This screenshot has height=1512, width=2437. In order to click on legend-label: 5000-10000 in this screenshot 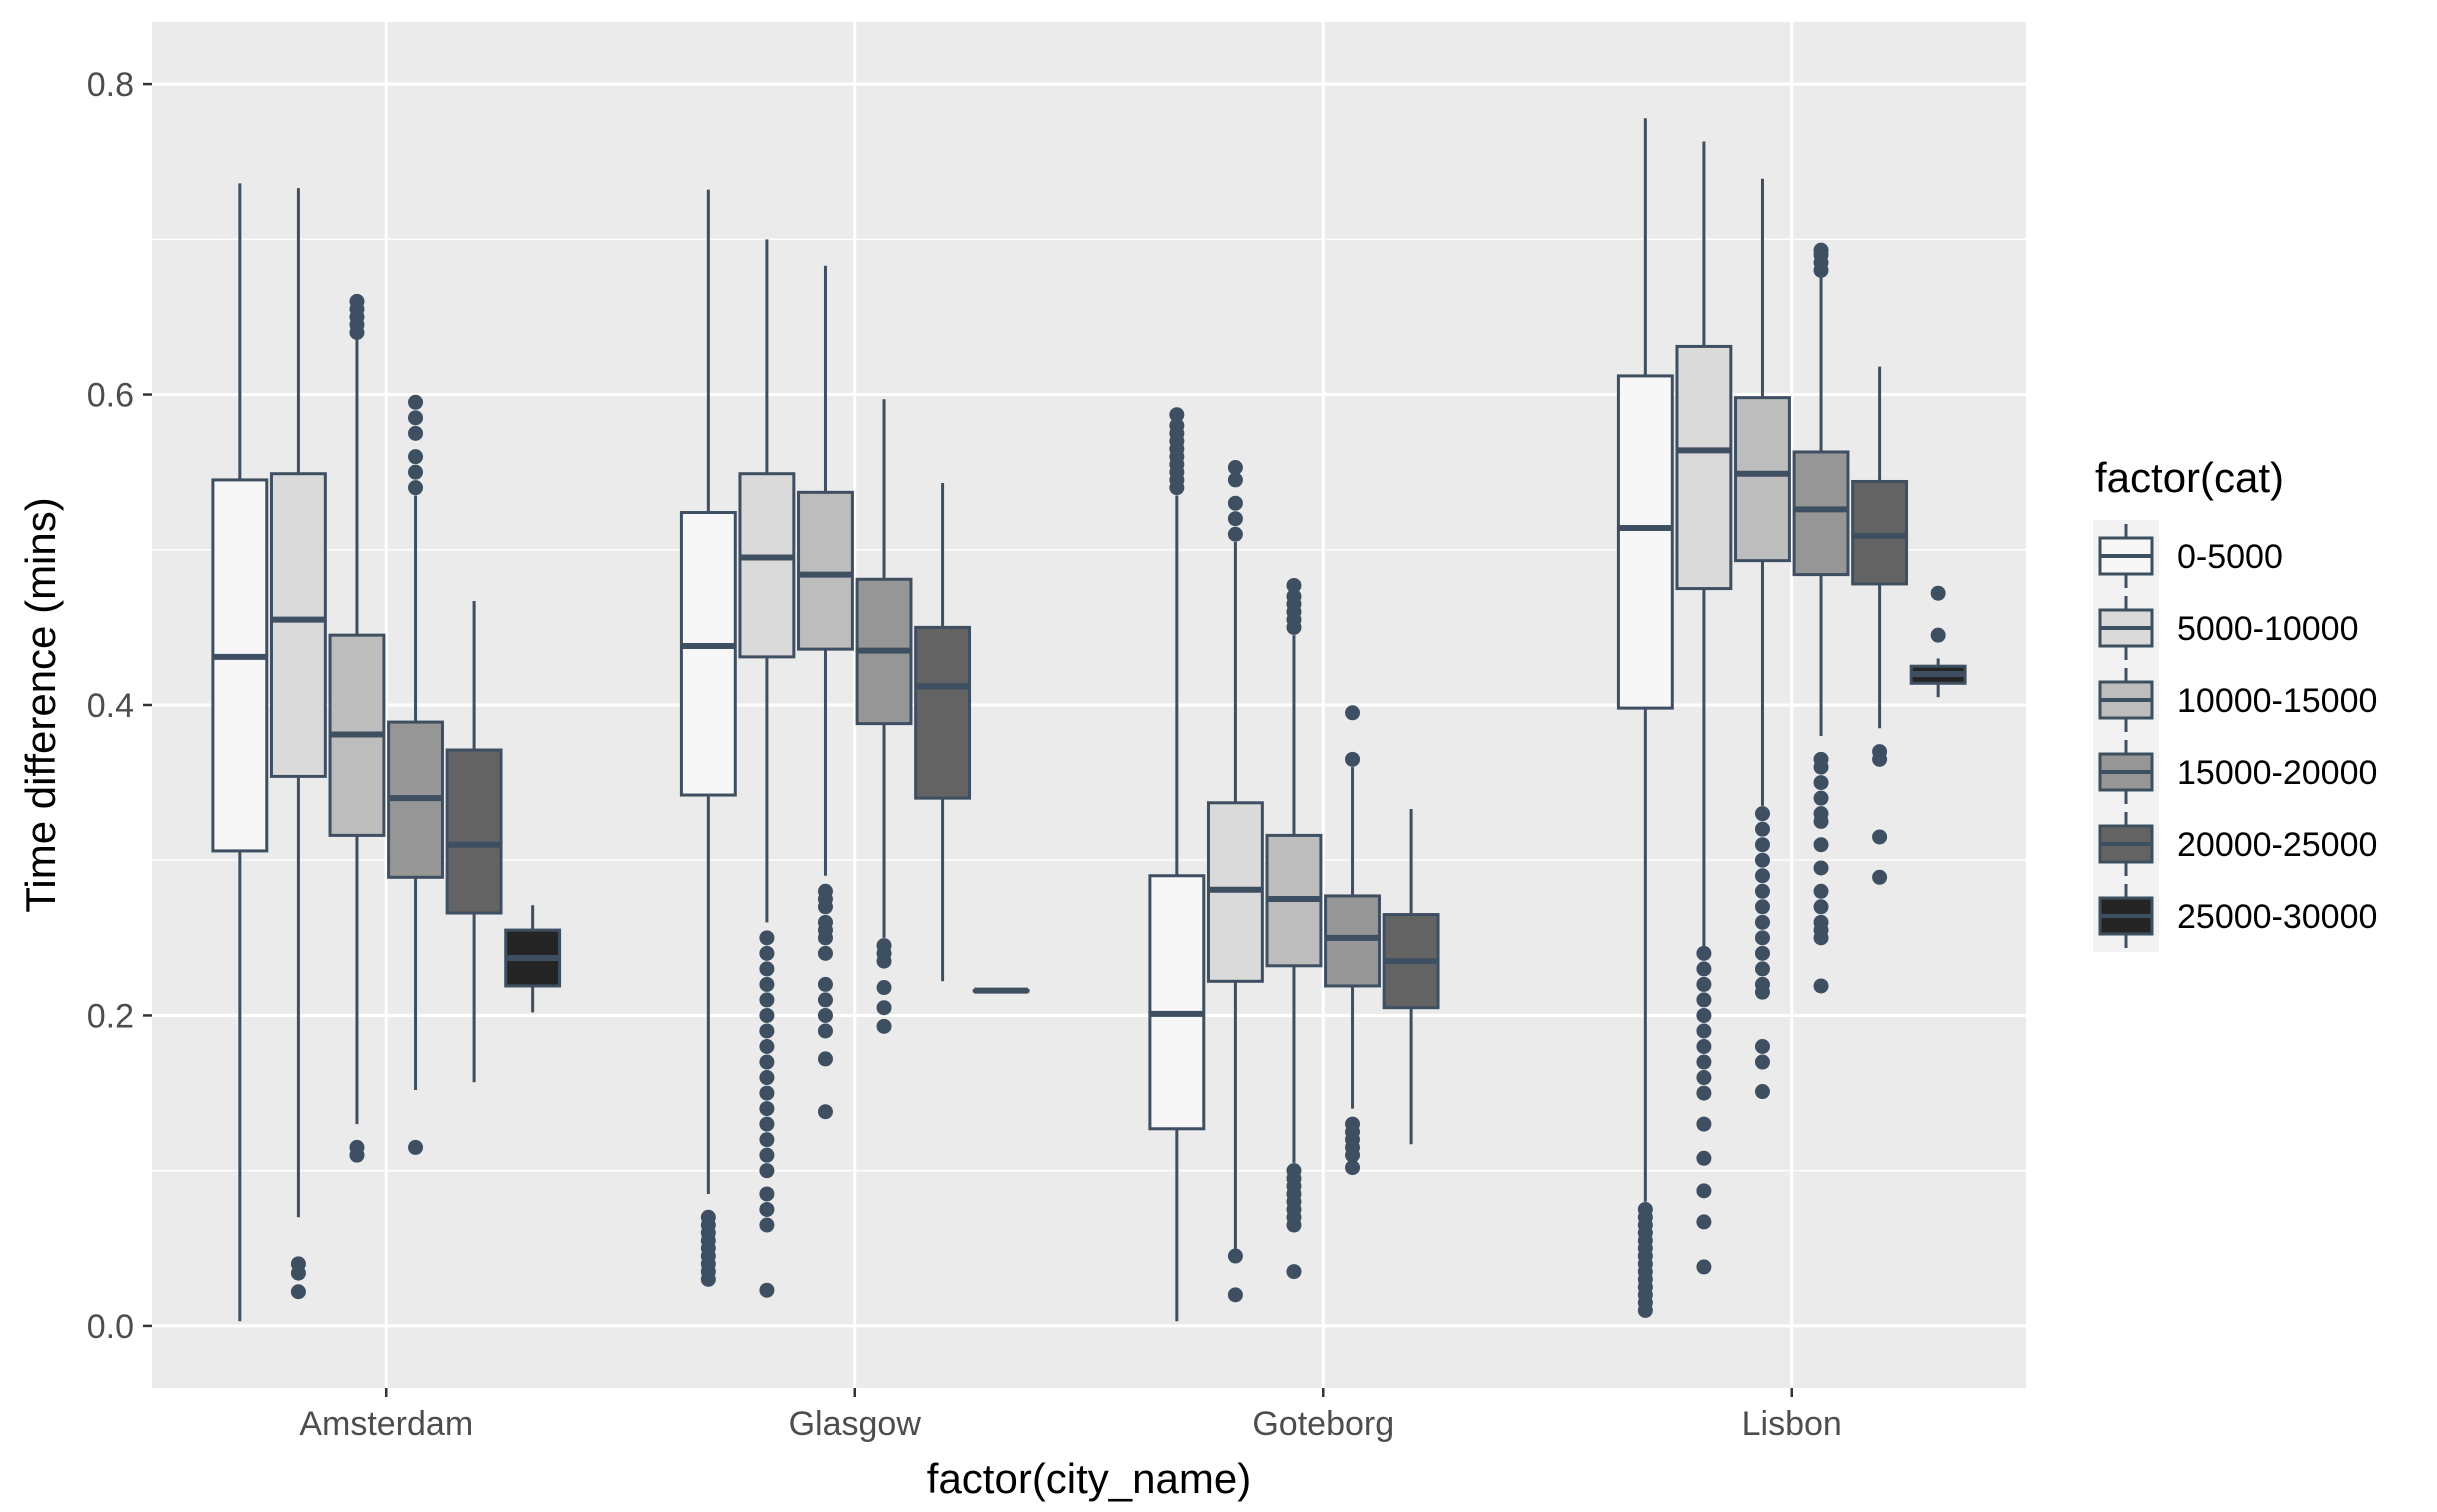, I will do `click(2268, 629)`.